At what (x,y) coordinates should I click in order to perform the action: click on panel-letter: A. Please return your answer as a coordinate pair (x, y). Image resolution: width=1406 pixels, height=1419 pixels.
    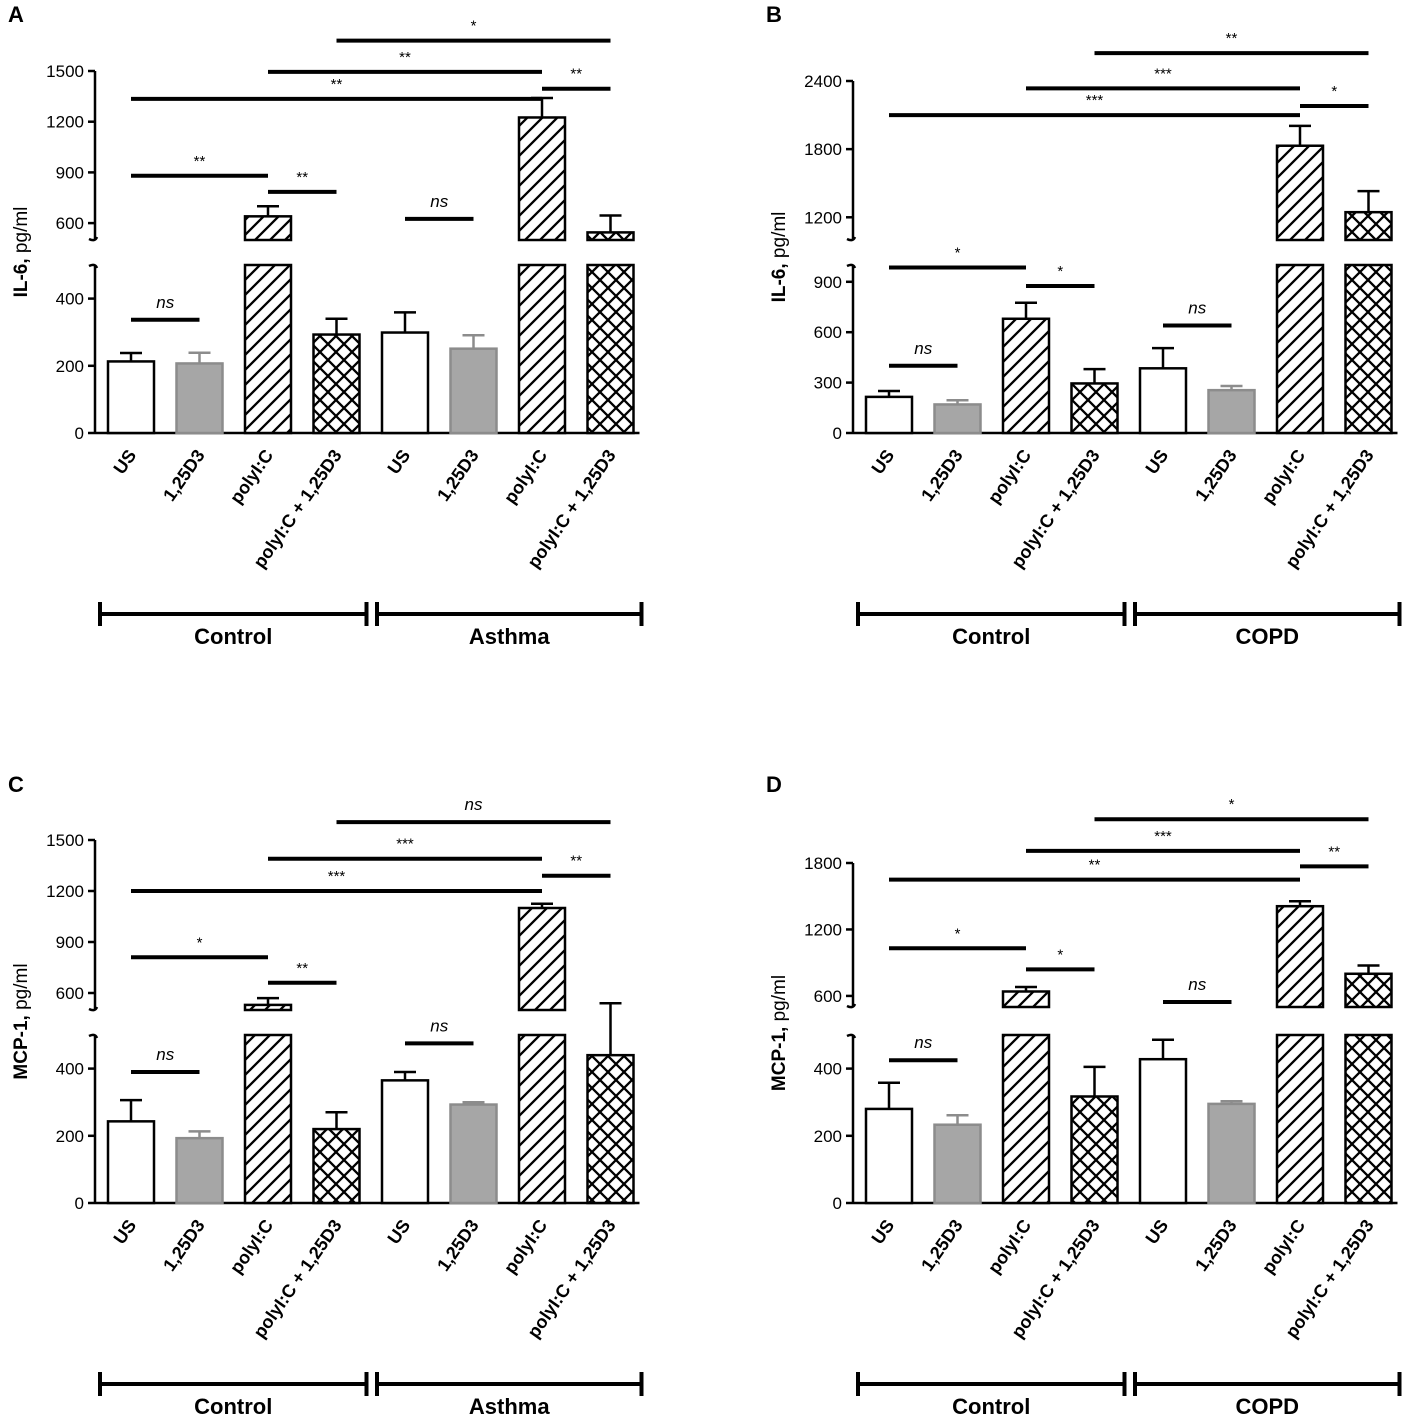
    Looking at the image, I should click on (16, 14).